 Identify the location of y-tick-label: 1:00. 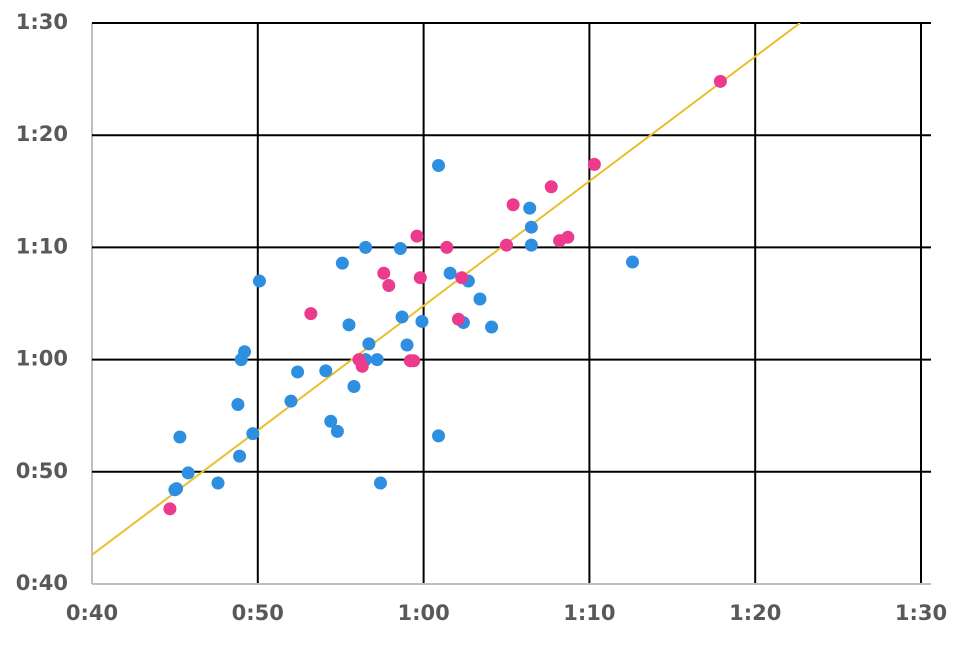
(42, 359).